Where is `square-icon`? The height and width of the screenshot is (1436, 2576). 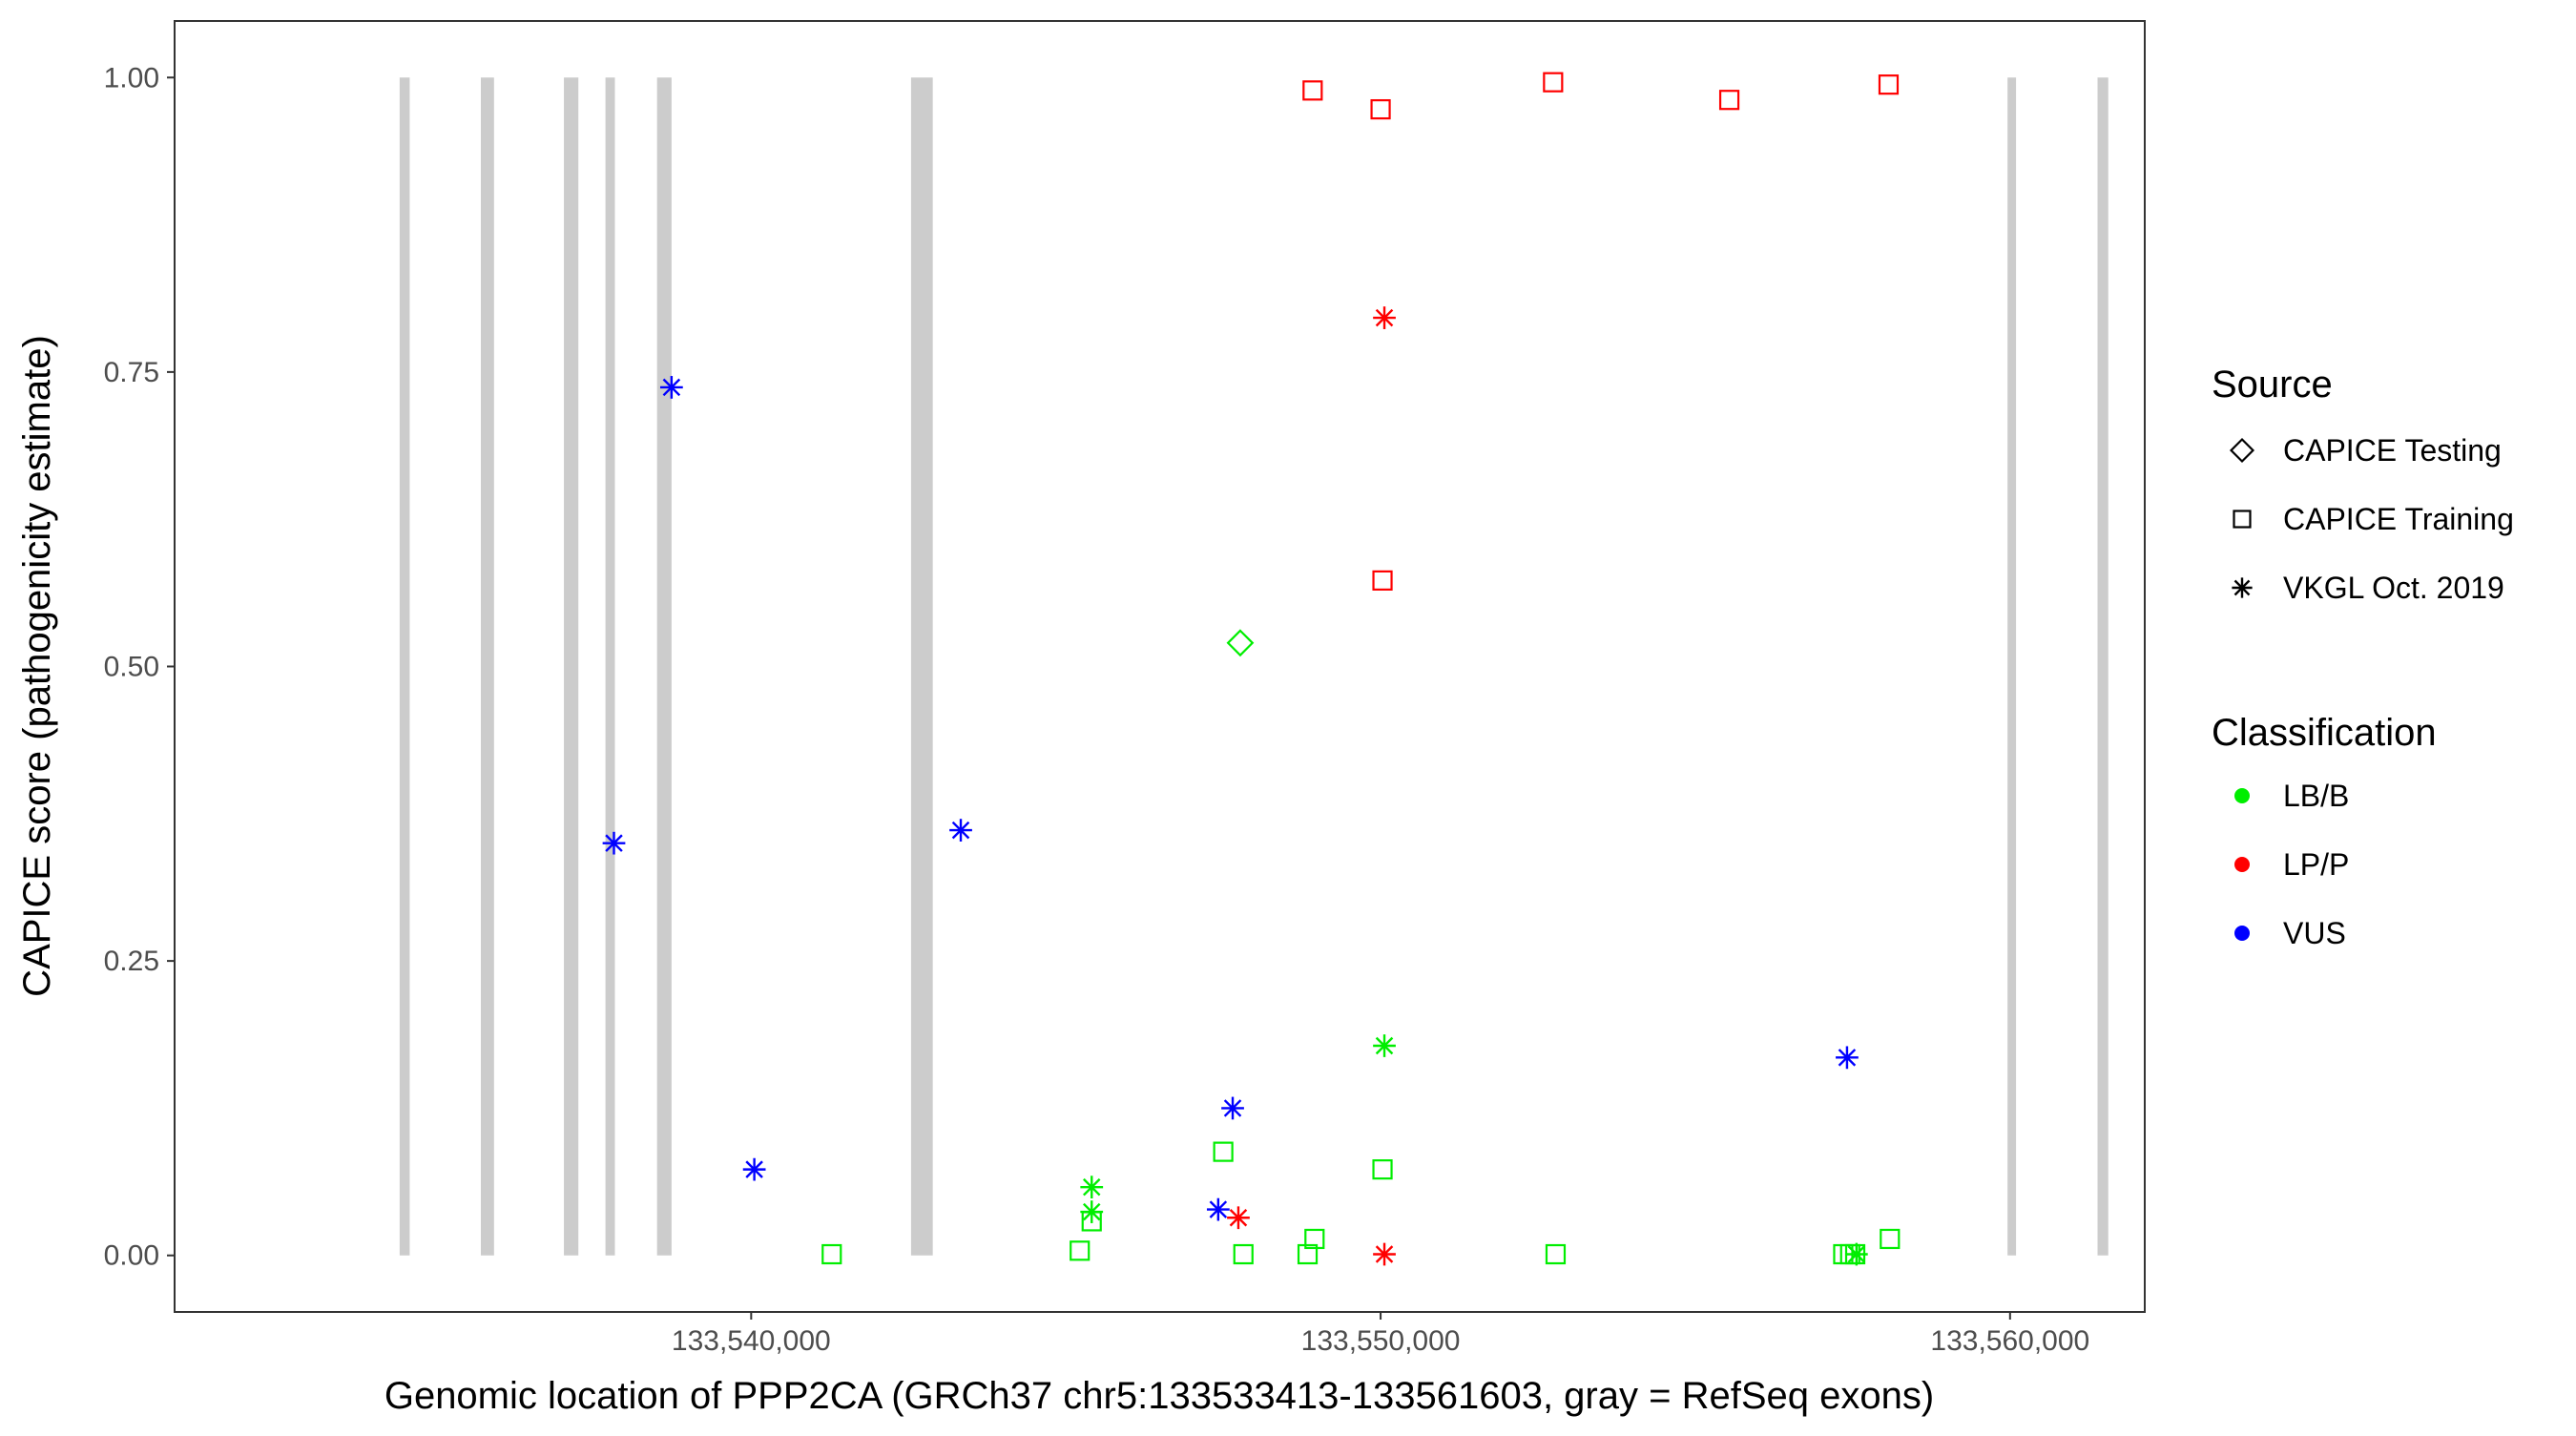
square-icon is located at coordinates (2242, 519).